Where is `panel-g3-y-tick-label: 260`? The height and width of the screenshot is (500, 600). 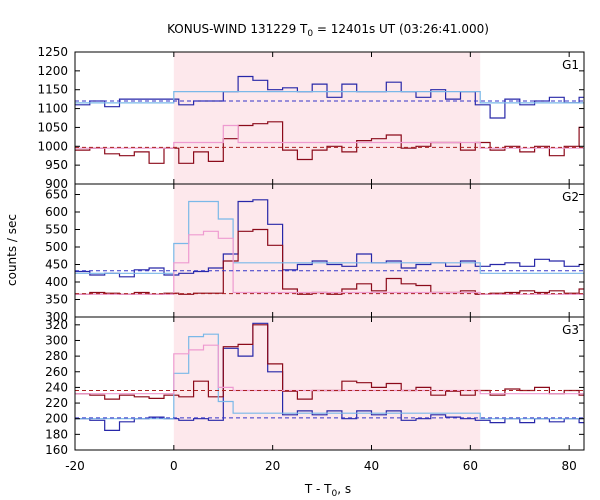 panel-g3-y-tick-label: 260 is located at coordinates (56, 372).